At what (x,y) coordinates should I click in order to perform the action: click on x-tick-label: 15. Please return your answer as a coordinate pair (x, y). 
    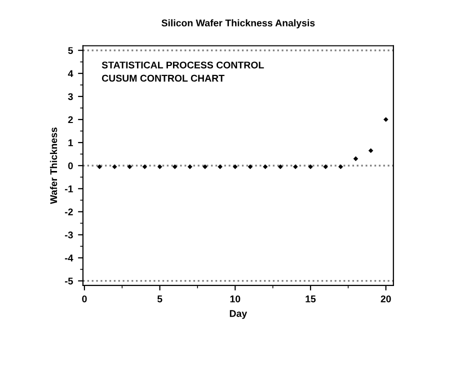
    Looking at the image, I should click on (311, 299).